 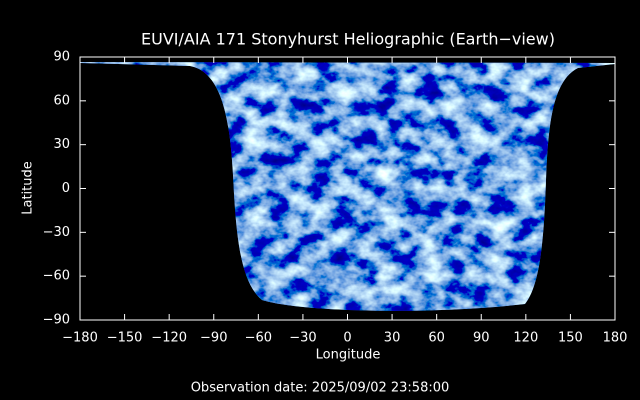 What do you see at coordinates (302, 338) in the screenshot?
I see `x-tick-label: −30` at bounding box center [302, 338].